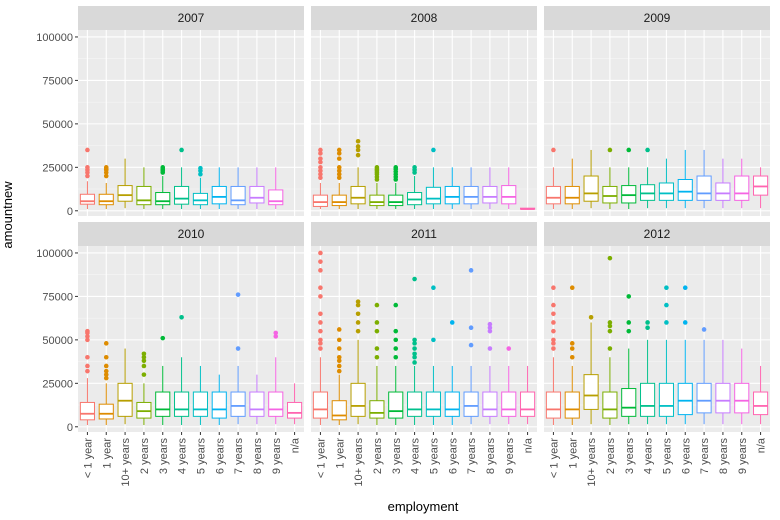 Image resolution: width=780 pixels, height=520 pixels. Describe the element at coordinates (220, 456) in the screenshot. I see `x-tick-label-6-years: 6 years` at that location.